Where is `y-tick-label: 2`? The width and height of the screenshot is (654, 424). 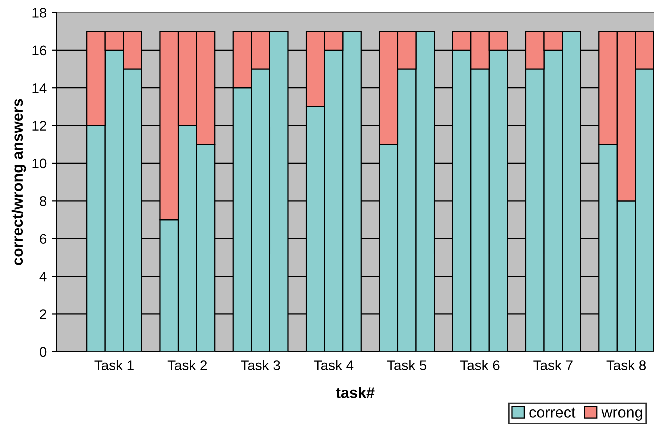 y-tick-label: 2 is located at coordinates (43, 315).